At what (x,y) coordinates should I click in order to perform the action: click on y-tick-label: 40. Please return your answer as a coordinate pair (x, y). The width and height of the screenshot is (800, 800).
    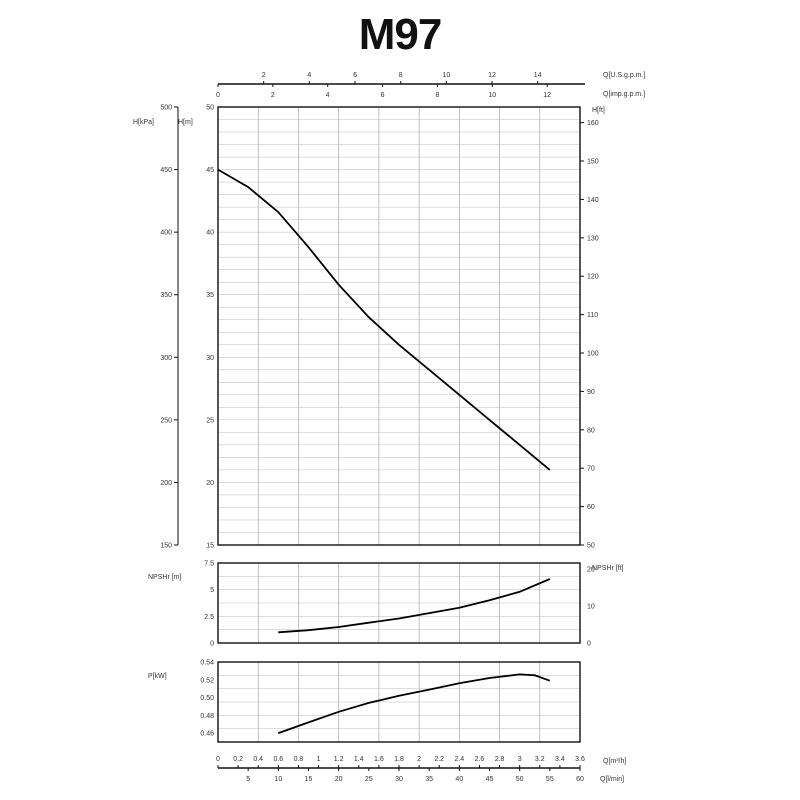
    Looking at the image, I should click on (210, 233).